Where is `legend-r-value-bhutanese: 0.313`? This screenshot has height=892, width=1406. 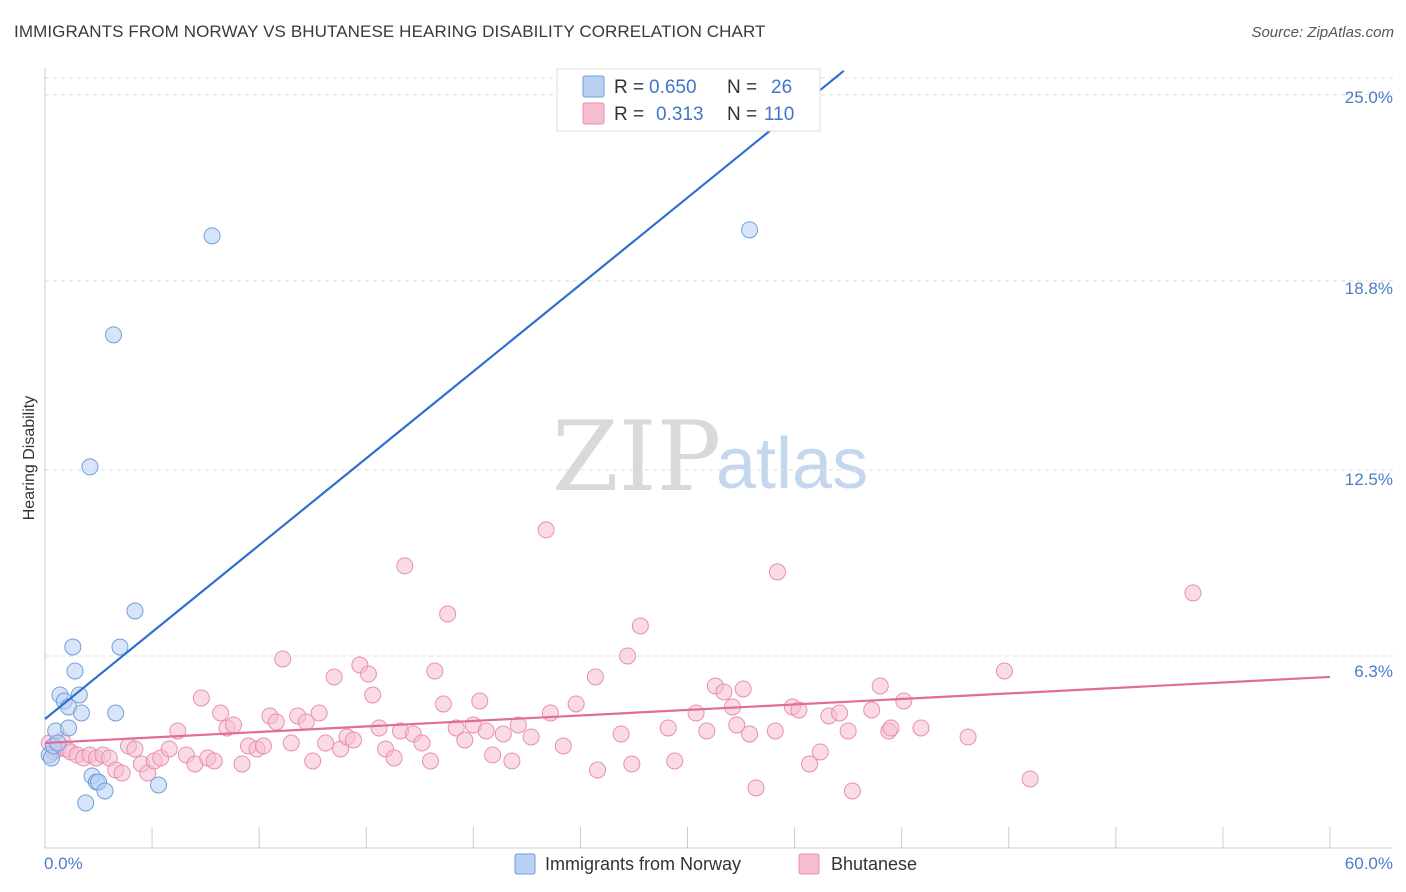 legend-r-value-bhutanese: 0.313 is located at coordinates (680, 114).